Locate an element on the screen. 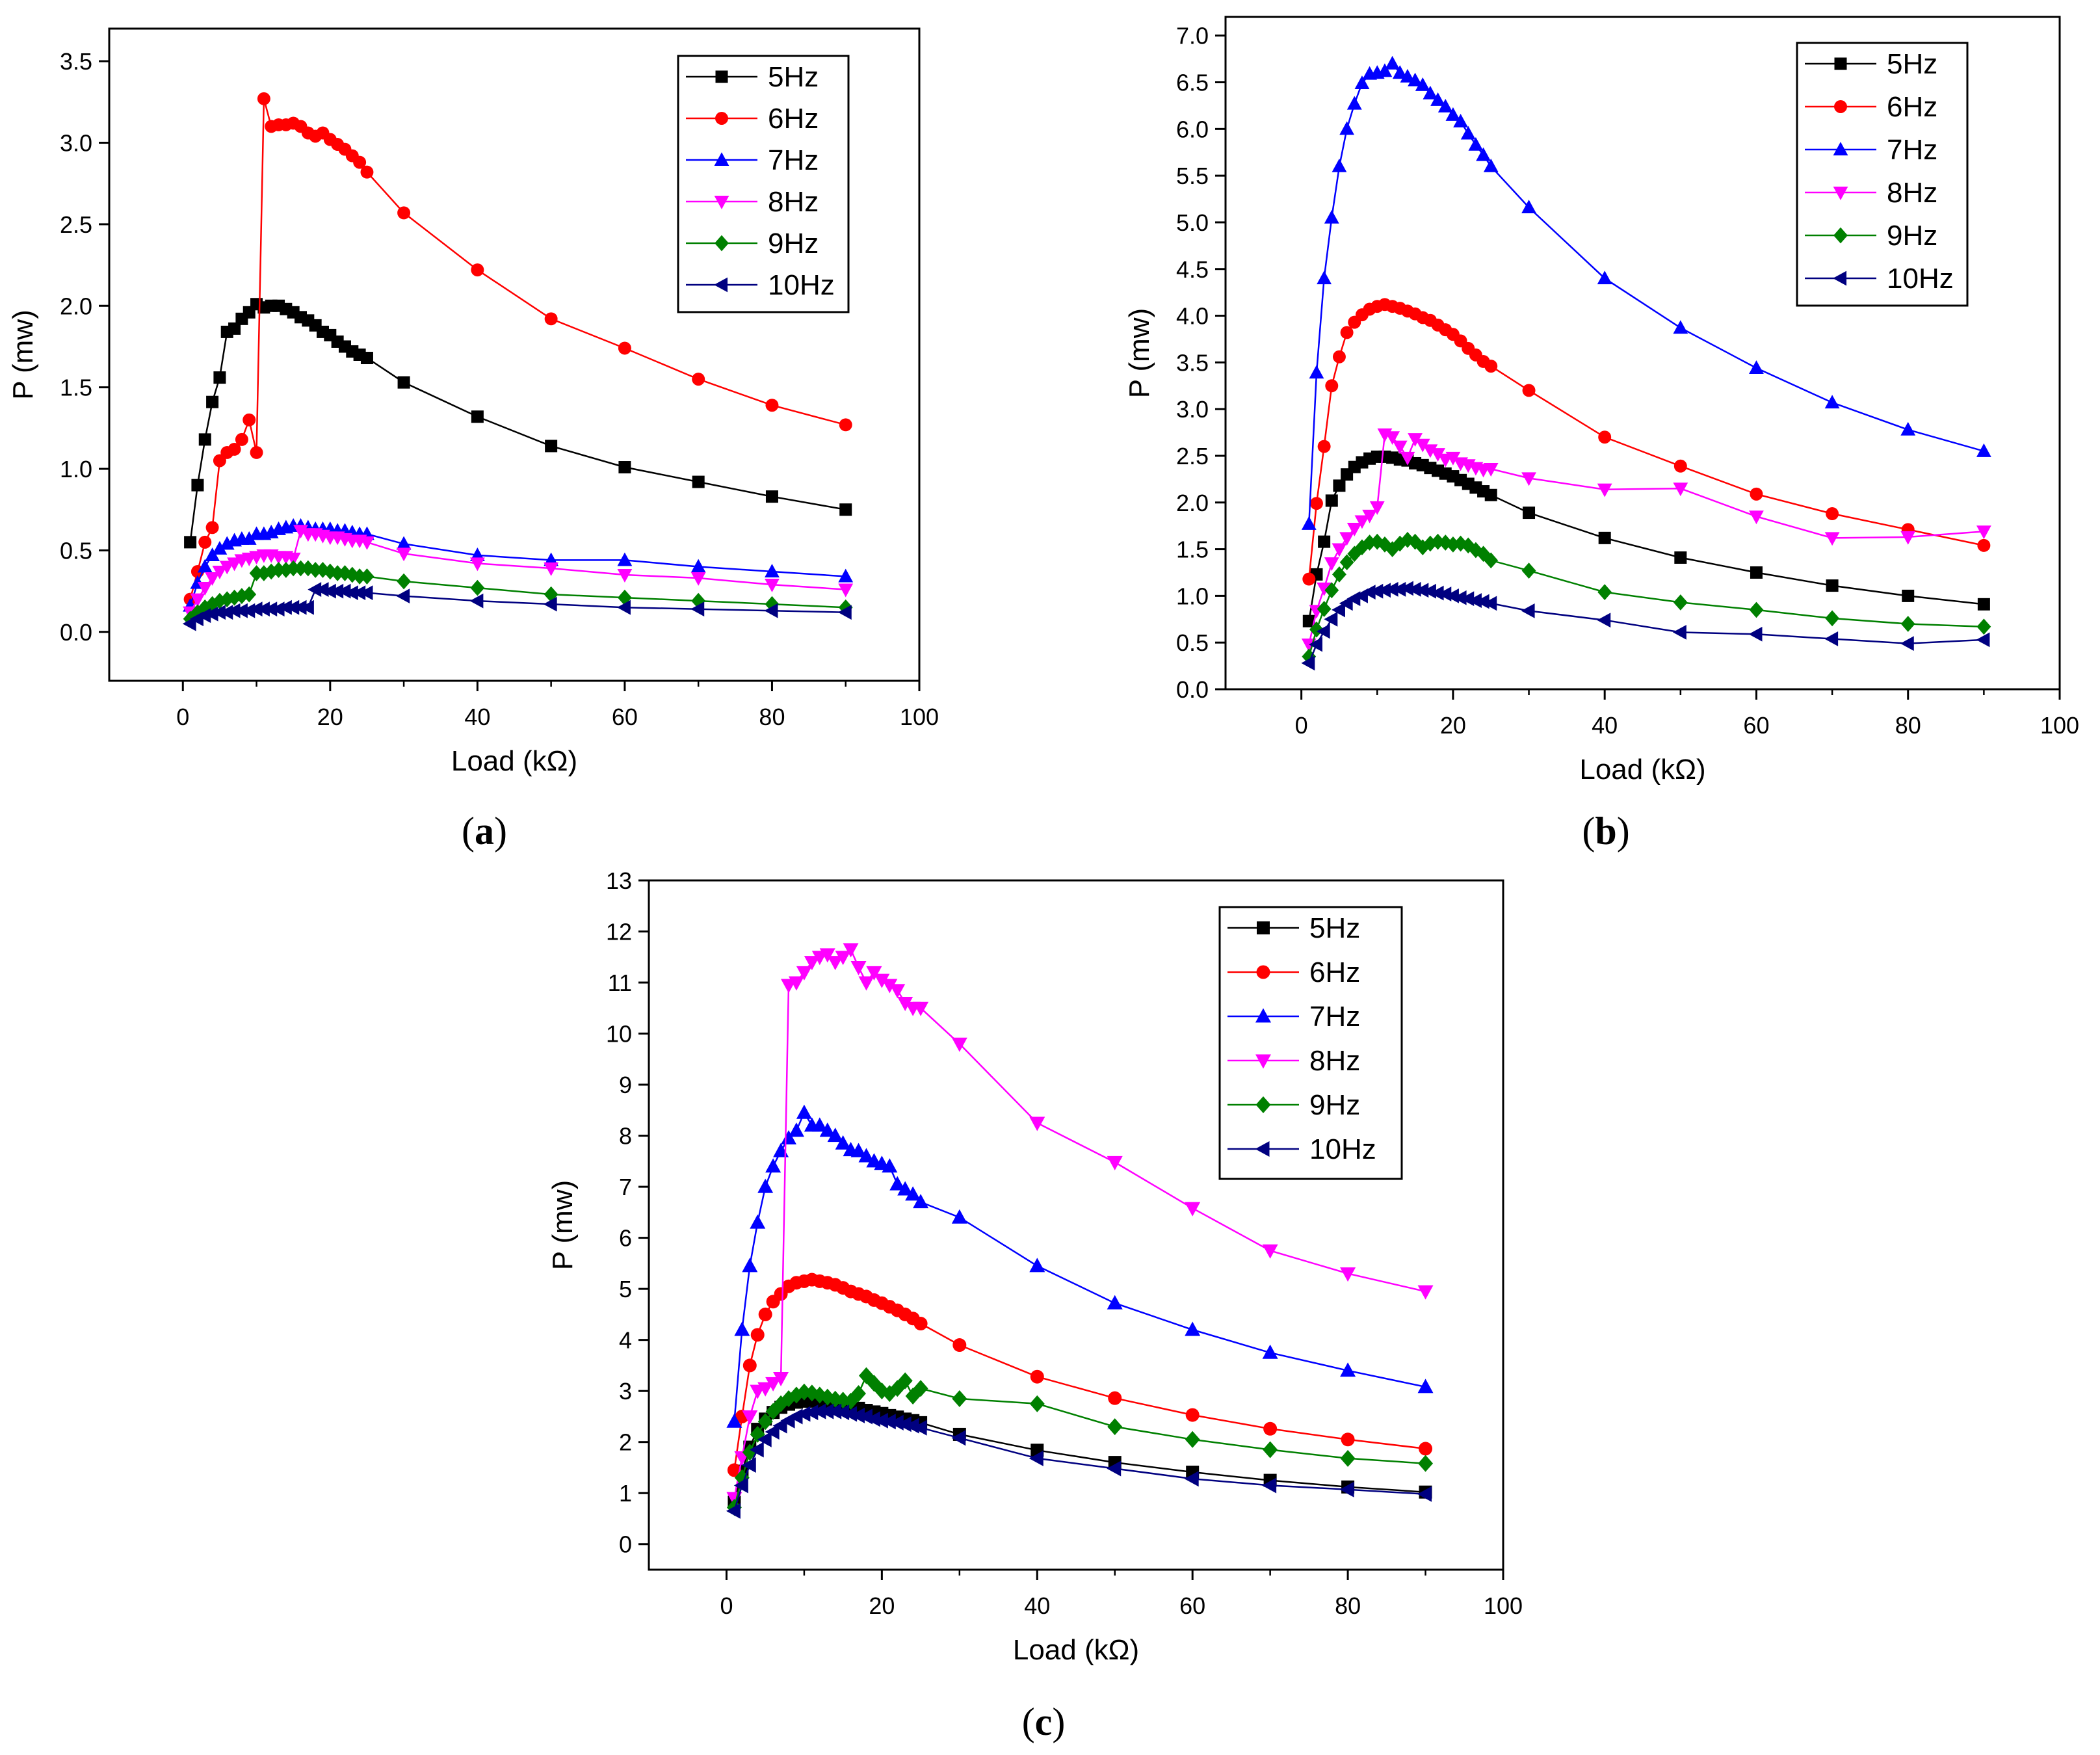 Image resolution: width=2100 pixels, height=1755 pixels. series-10Hz is located at coordinates (1645, 626).